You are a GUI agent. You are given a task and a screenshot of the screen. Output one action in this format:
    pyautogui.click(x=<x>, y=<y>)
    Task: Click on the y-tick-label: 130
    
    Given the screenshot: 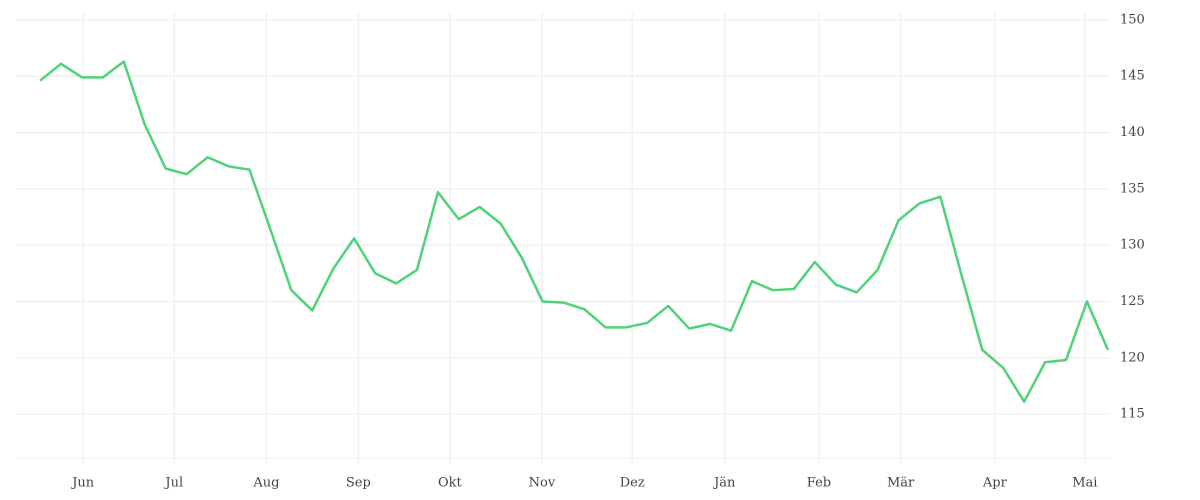 What is the action you would take?
    pyautogui.click(x=1132, y=245)
    